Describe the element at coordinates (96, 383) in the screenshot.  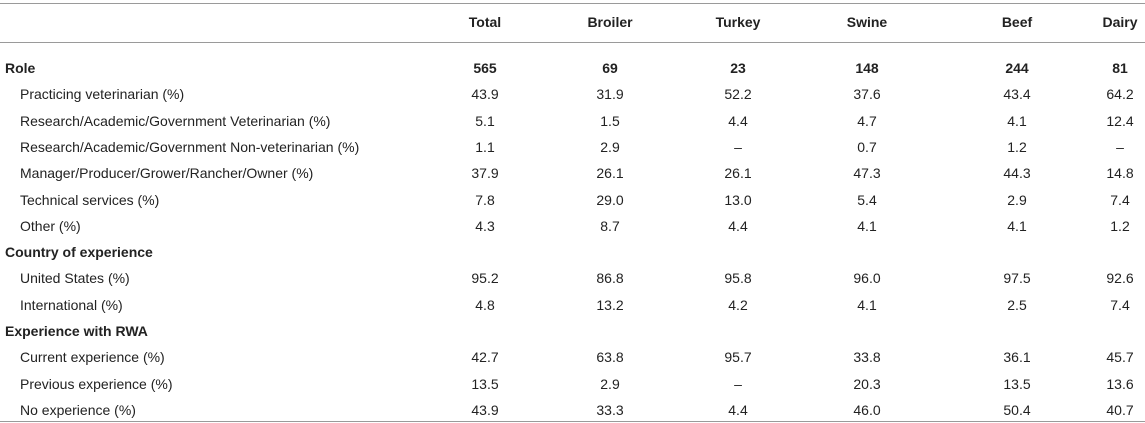
I see `row-label: Previous experience (%)` at that location.